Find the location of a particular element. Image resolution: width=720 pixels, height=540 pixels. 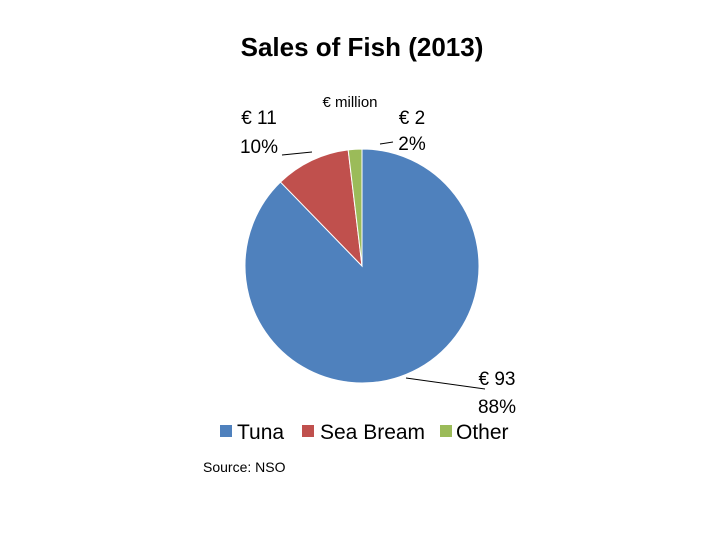

data-label-tuna-percent: 88% is located at coordinates (497, 407).